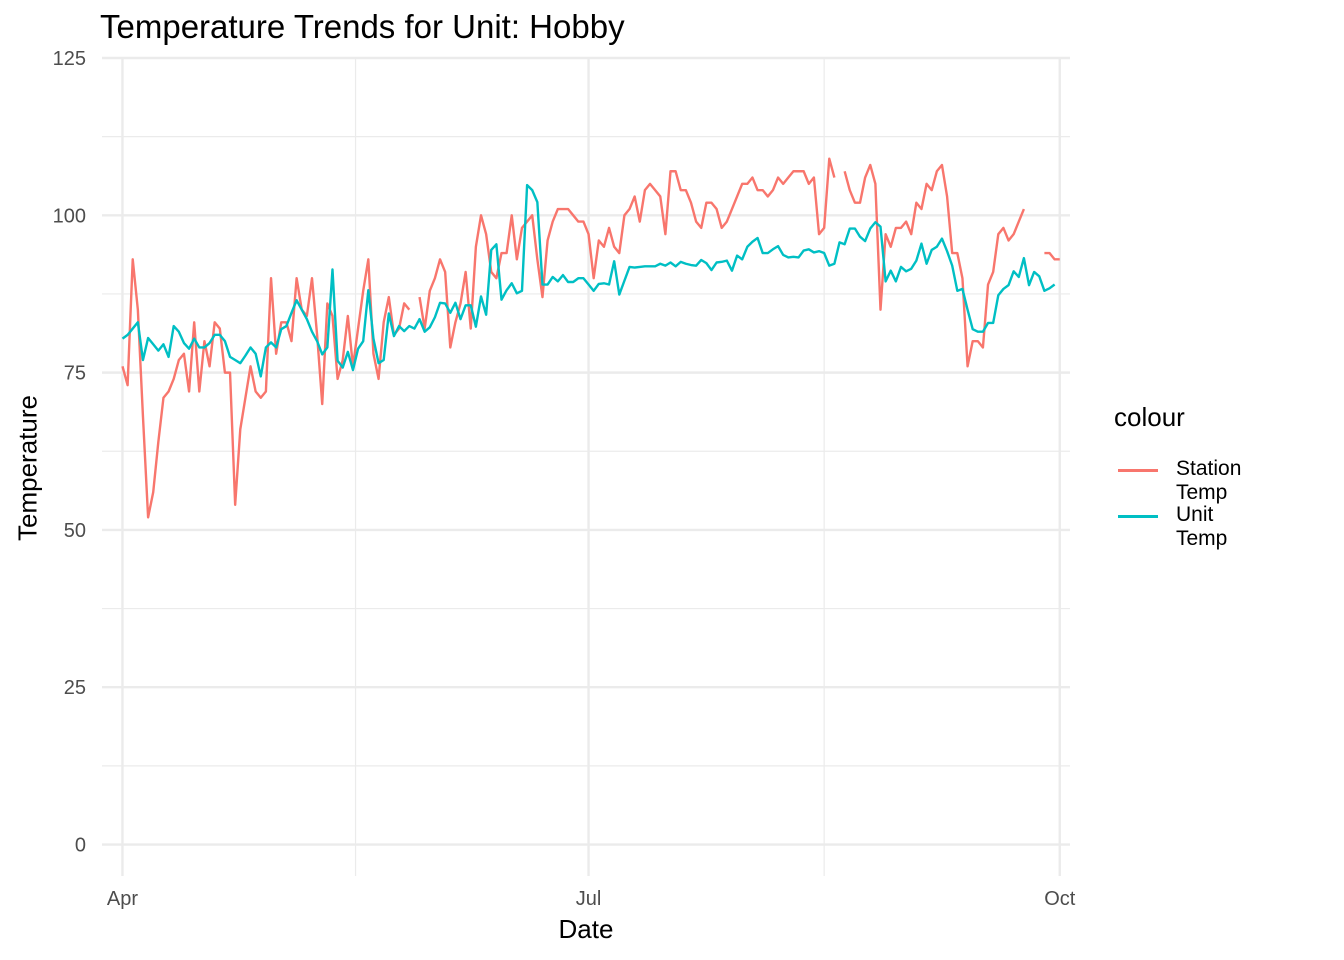 The image size is (1344, 960). Describe the element at coordinates (1060, 899) in the screenshot. I see `x-tick-label: Oct` at that location.